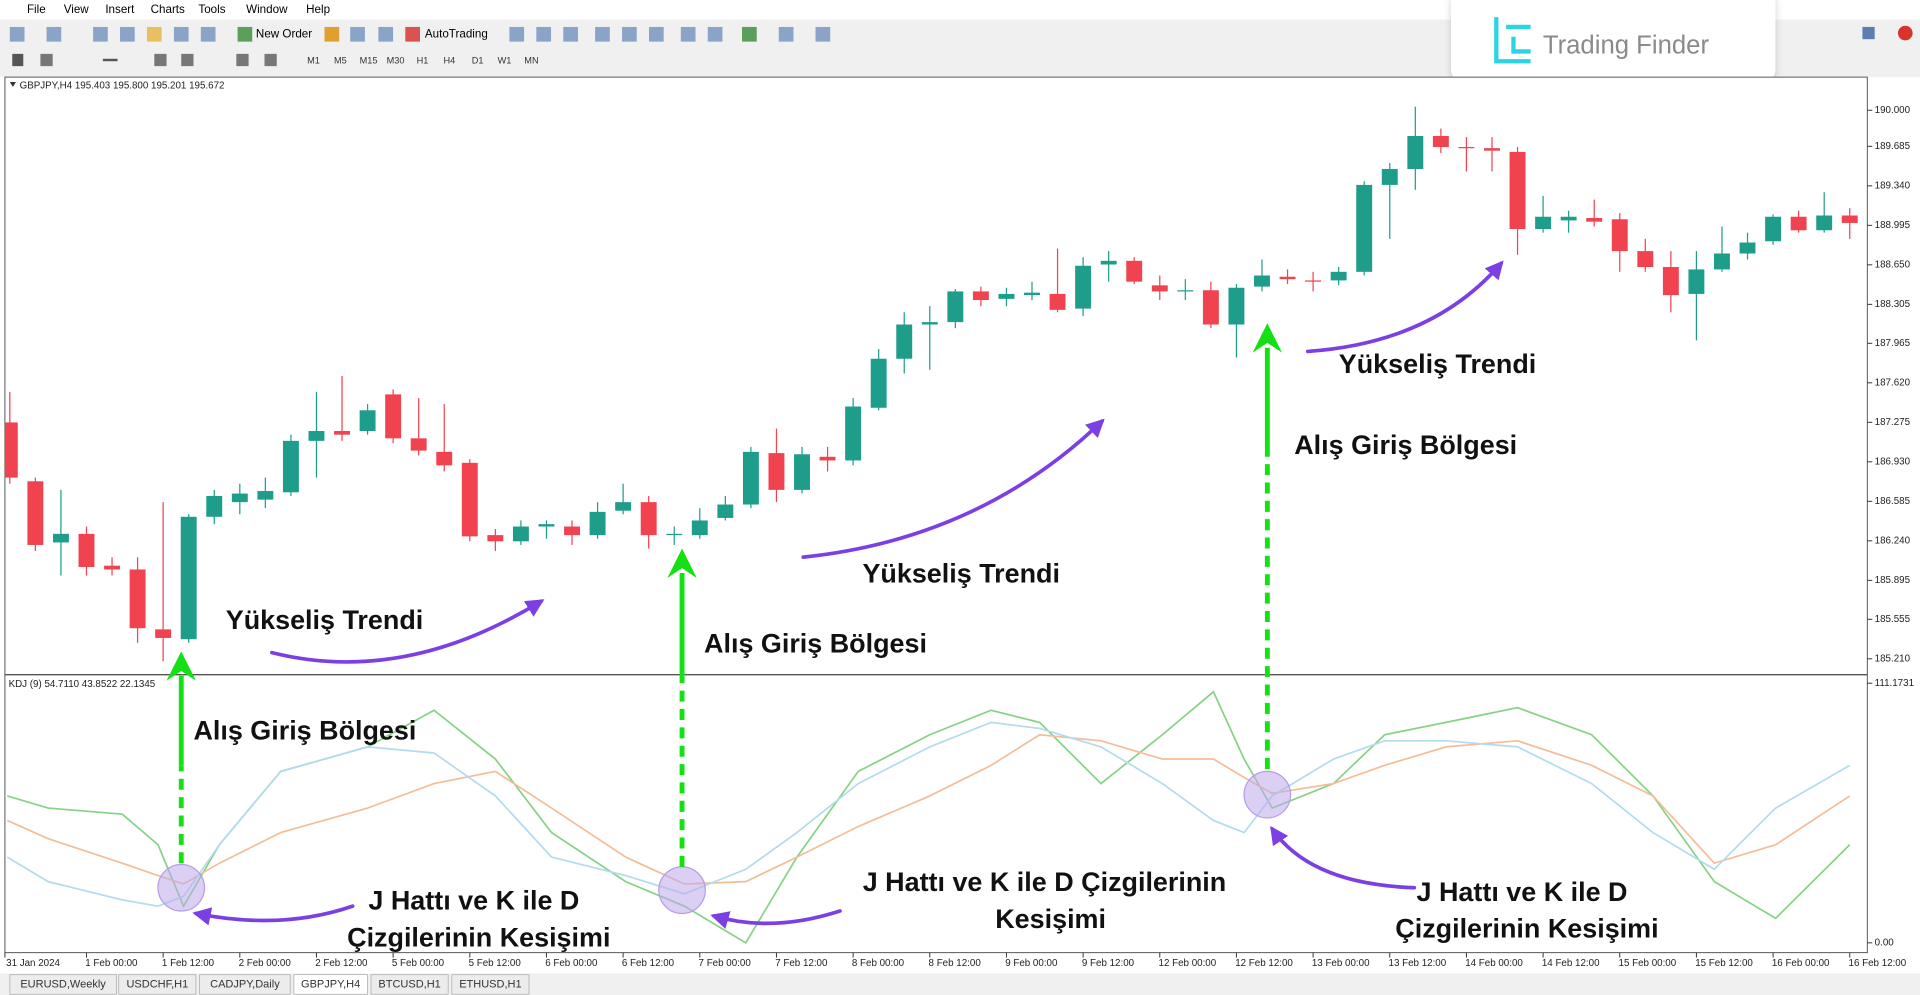 The height and width of the screenshot is (995, 1920). Describe the element at coordinates (1868, 33) in the screenshot. I see `search-icon` at that location.